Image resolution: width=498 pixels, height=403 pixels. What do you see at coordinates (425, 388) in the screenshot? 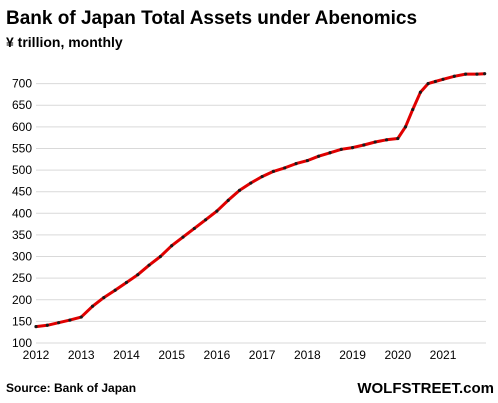
I see `brand-watermark: WOLFSTREET.com` at bounding box center [425, 388].